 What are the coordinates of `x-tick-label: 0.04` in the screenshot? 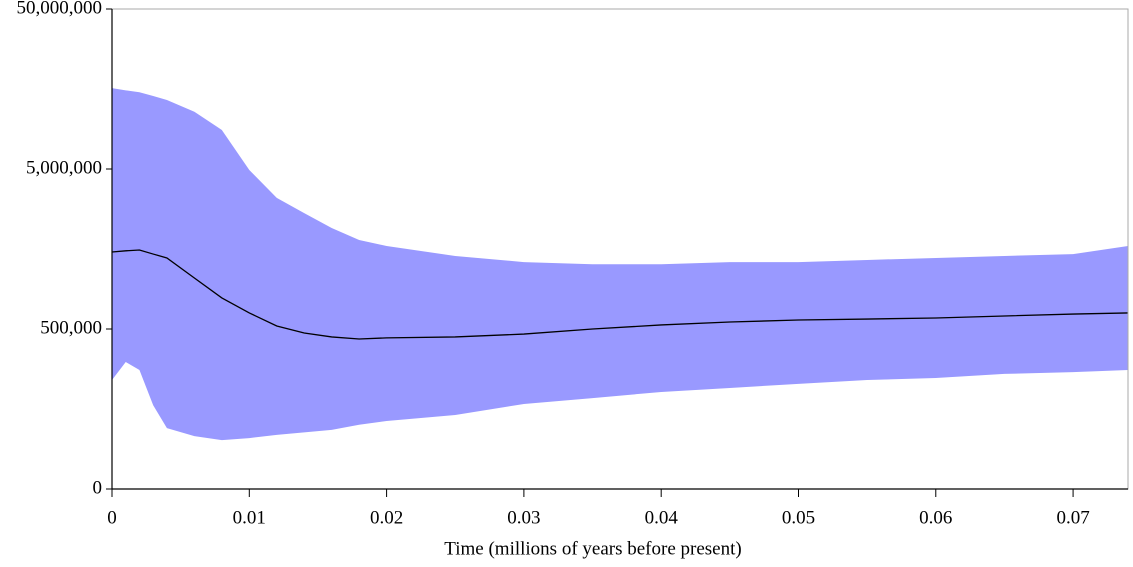 It's located at (662, 517).